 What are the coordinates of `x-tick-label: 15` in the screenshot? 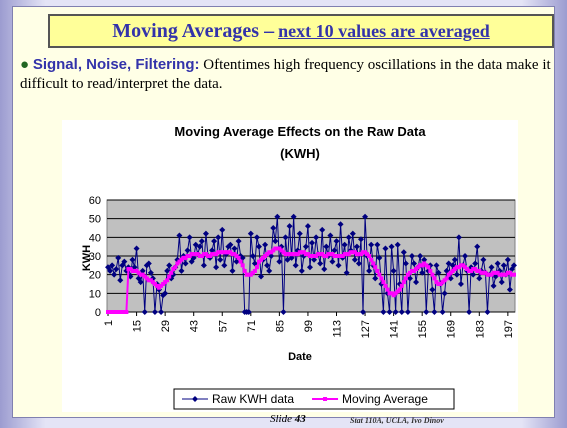 It's located at (138, 326).